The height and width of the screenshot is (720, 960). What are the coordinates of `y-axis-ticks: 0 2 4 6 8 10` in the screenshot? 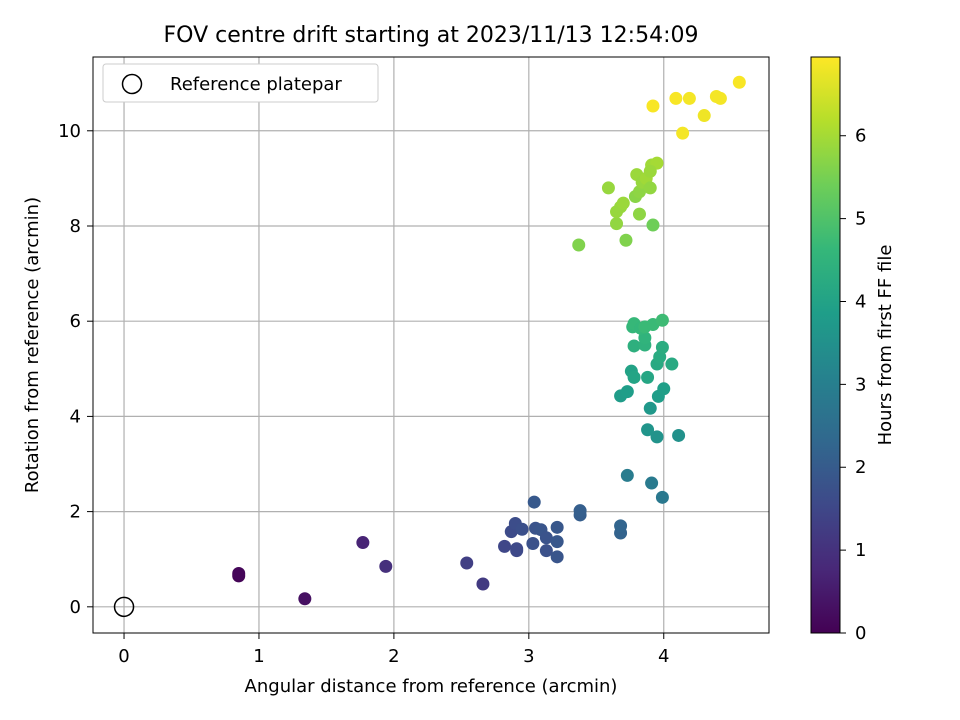 It's located at (75, 369).